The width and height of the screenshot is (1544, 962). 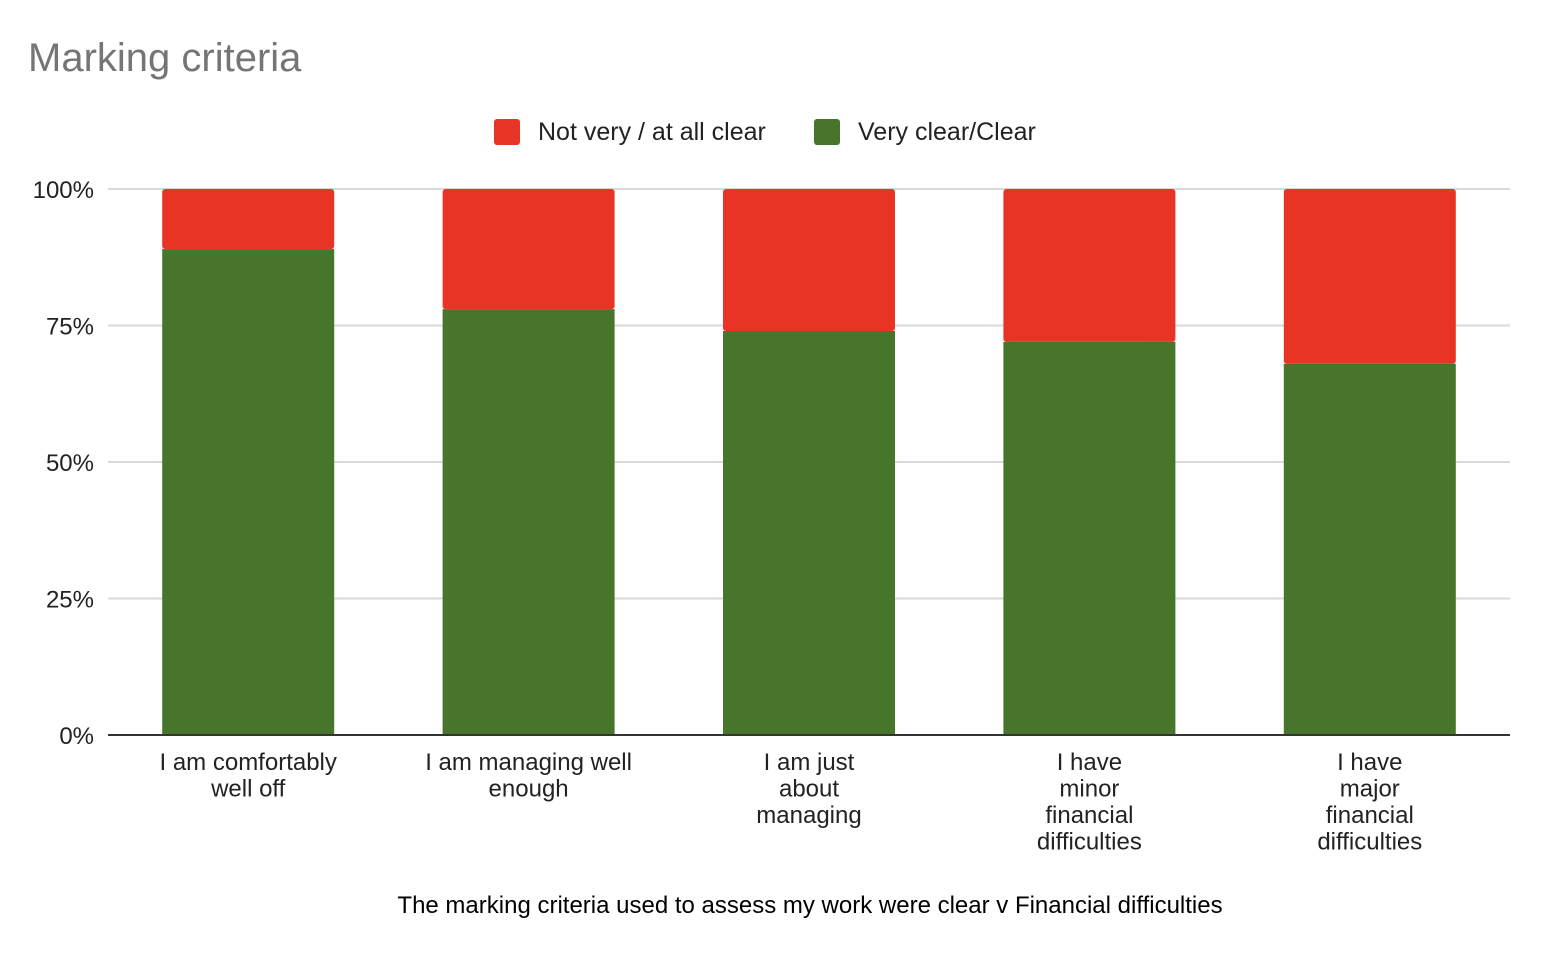 I want to click on legend-item-not-clear: Not very / at all clear, so click(x=630, y=132).